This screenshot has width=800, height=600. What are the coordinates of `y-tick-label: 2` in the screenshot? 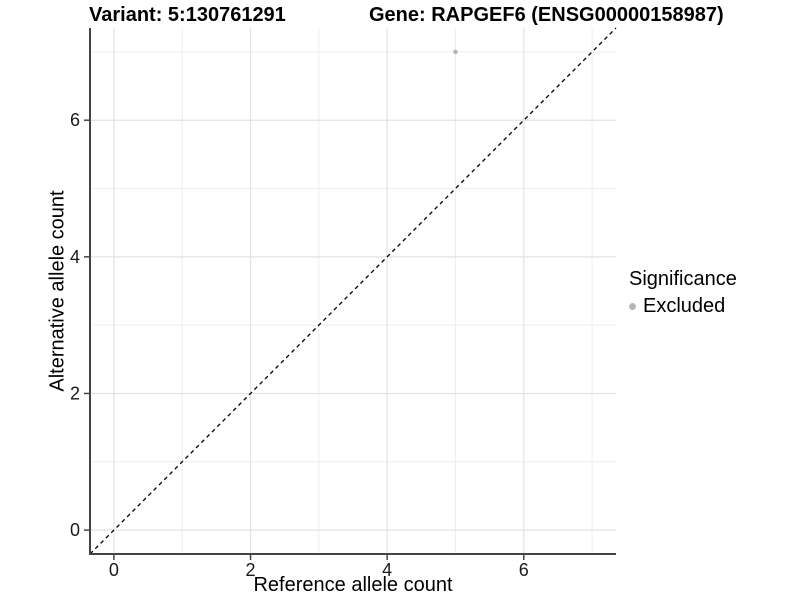 It's located at (75, 393).